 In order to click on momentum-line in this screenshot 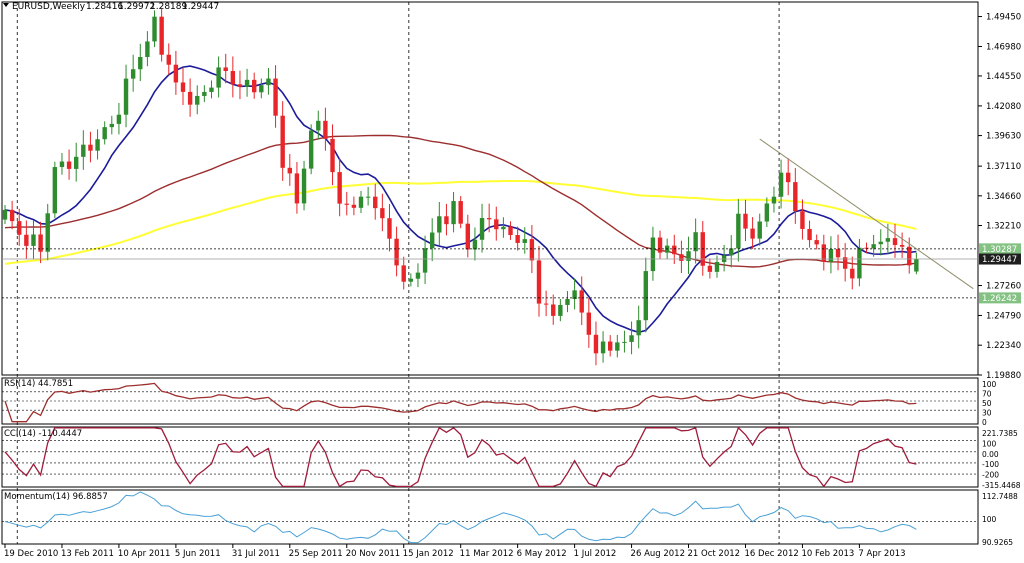, I will do `click(460, 517)`.